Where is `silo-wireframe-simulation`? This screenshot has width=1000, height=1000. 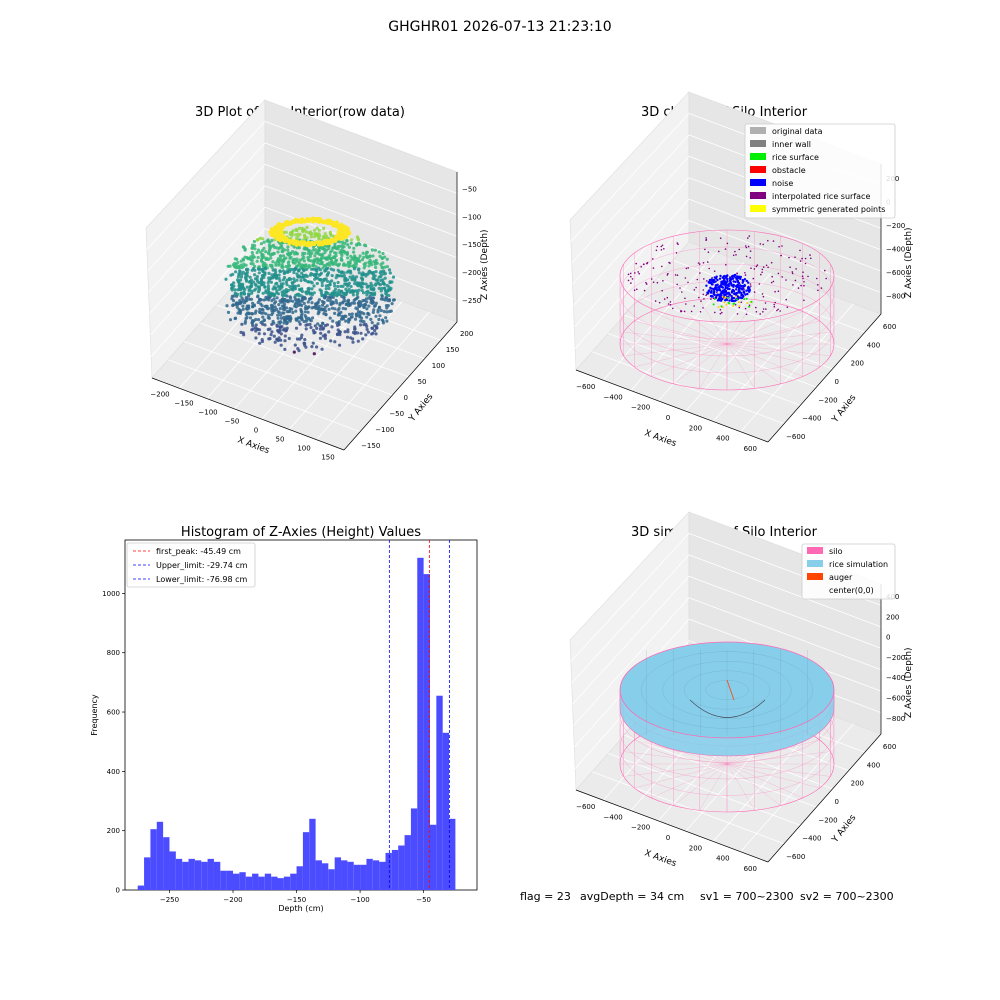
silo-wireframe-simulation is located at coordinates (727, 731).